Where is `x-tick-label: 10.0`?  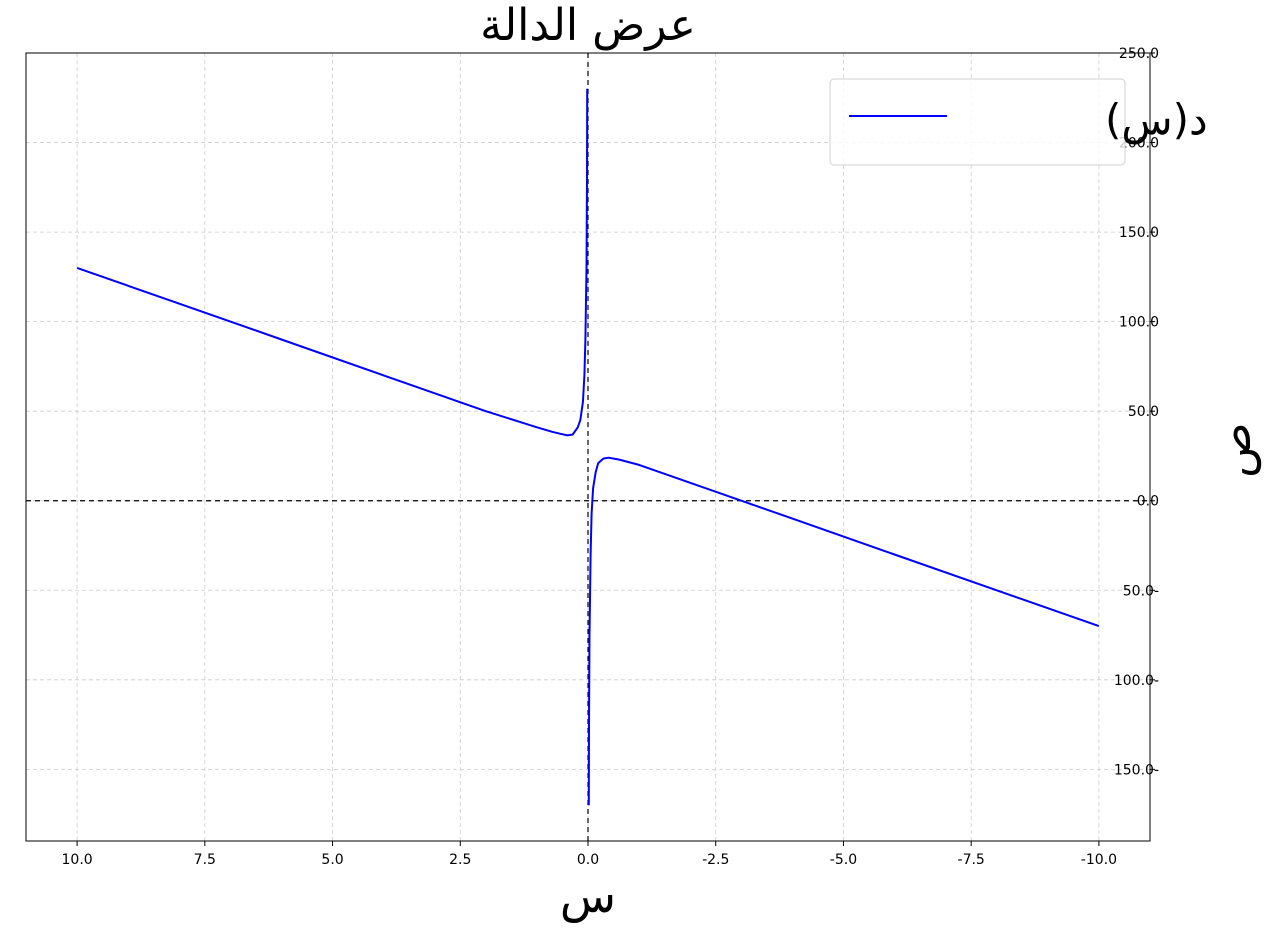
x-tick-label: 10.0 is located at coordinates (77, 860).